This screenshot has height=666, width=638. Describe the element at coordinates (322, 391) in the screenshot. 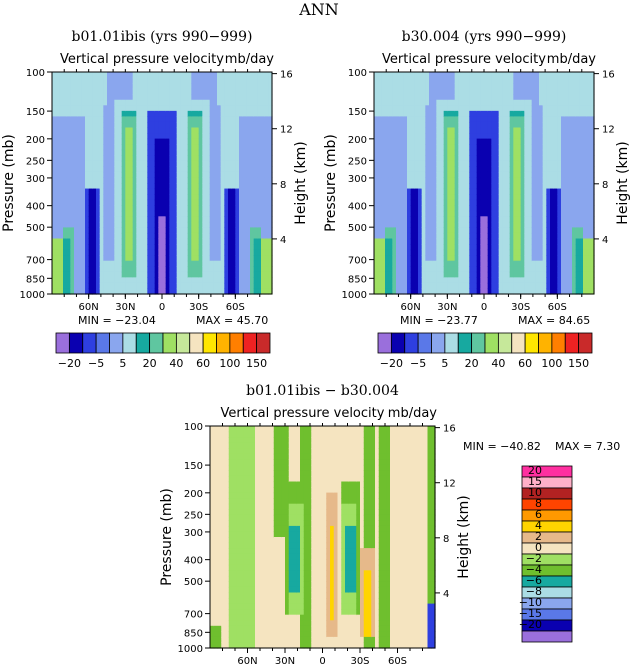

I see `panel-title: b01.01ibis − b30.004` at that location.